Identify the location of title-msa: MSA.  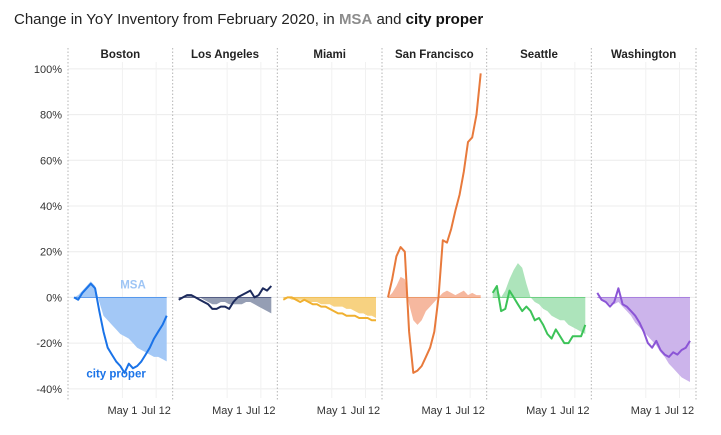
(355, 19).